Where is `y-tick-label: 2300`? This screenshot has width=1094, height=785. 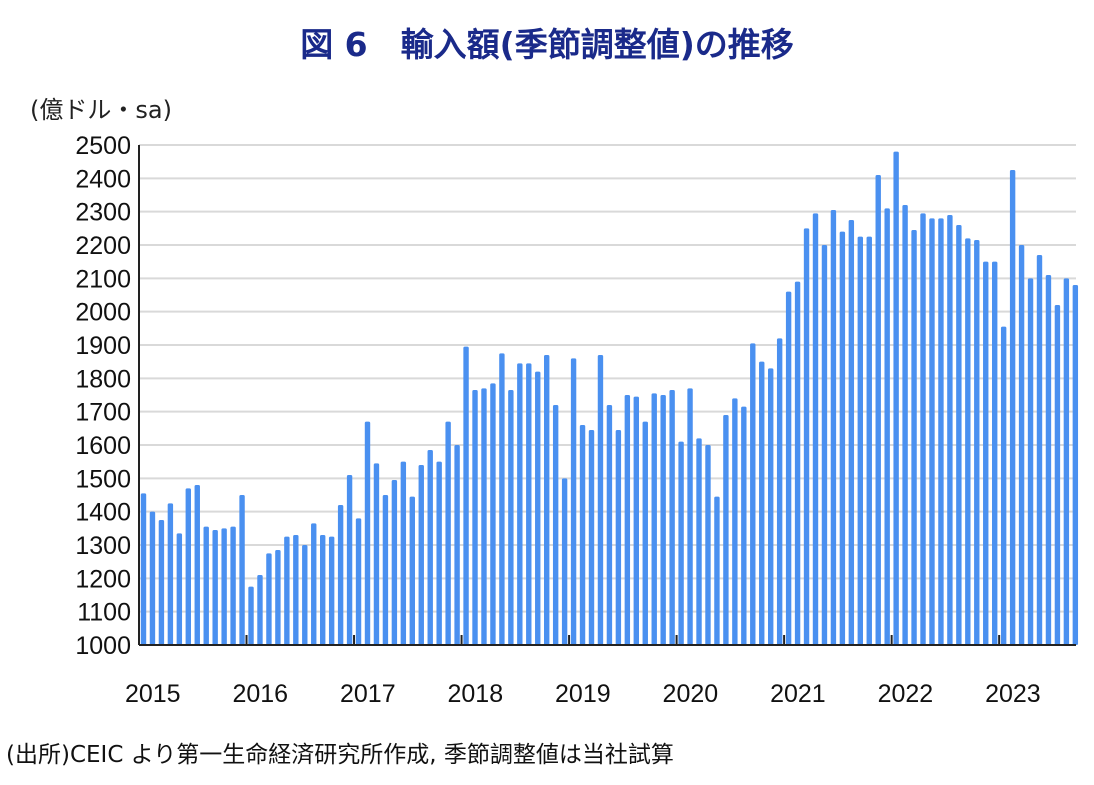
y-tick-label: 2300 is located at coordinates (103, 213).